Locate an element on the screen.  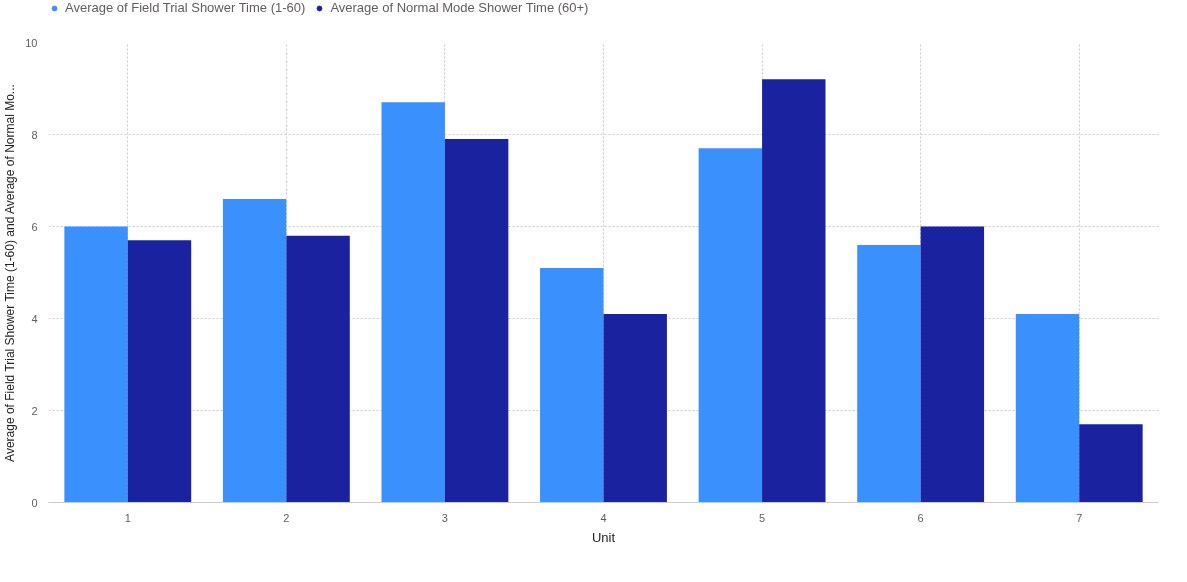
legend-label: Average of Field Trial Shower Time (1-60) is located at coordinates (185, 7).